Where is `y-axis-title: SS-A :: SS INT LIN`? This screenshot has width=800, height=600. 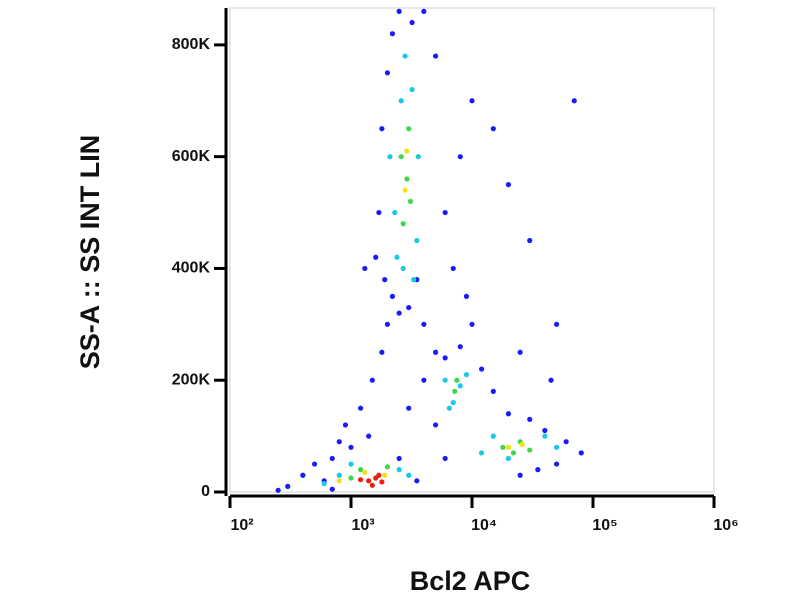
y-axis-title: SS-A :: SS INT LIN is located at coordinates (90, 252).